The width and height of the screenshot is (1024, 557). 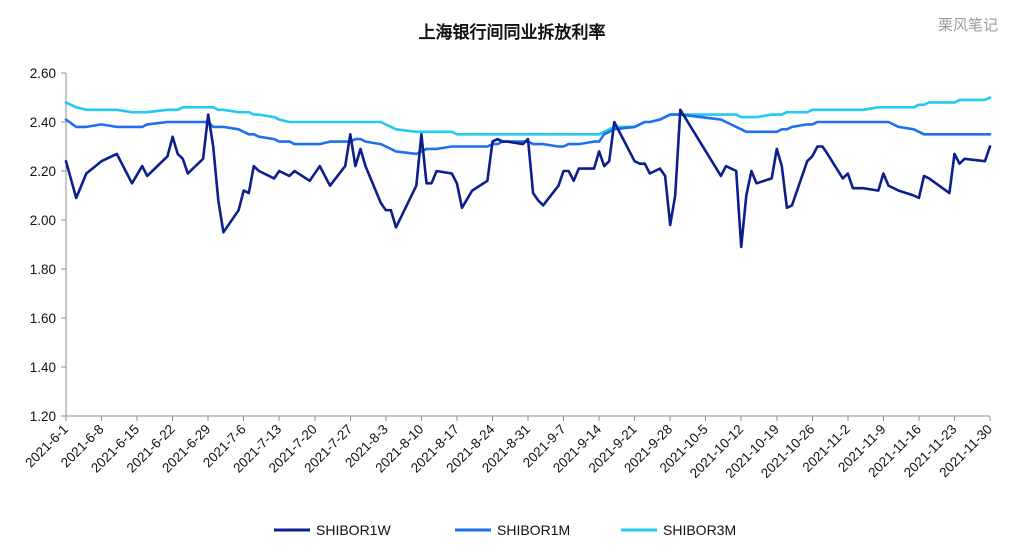 What do you see at coordinates (528, 116) in the screenshot?
I see `series-line-shibor3m` at bounding box center [528, 116].